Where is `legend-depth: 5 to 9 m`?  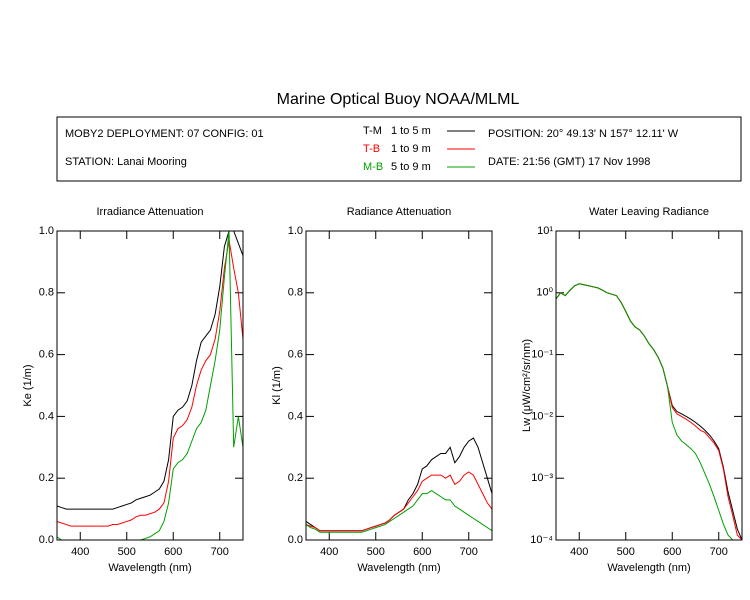
legend-depth: 5 to 9 m is located at coordinates (411, 167).